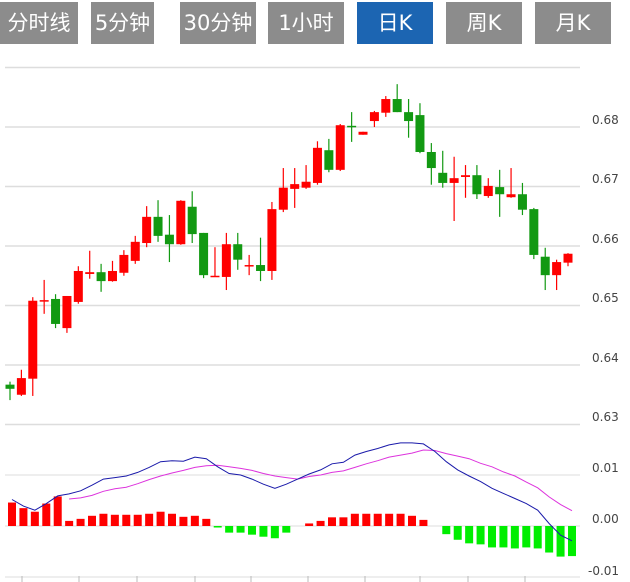 The image size is (630, 582). I want to click on tab-30min: 30分钟, so click(218, 23).